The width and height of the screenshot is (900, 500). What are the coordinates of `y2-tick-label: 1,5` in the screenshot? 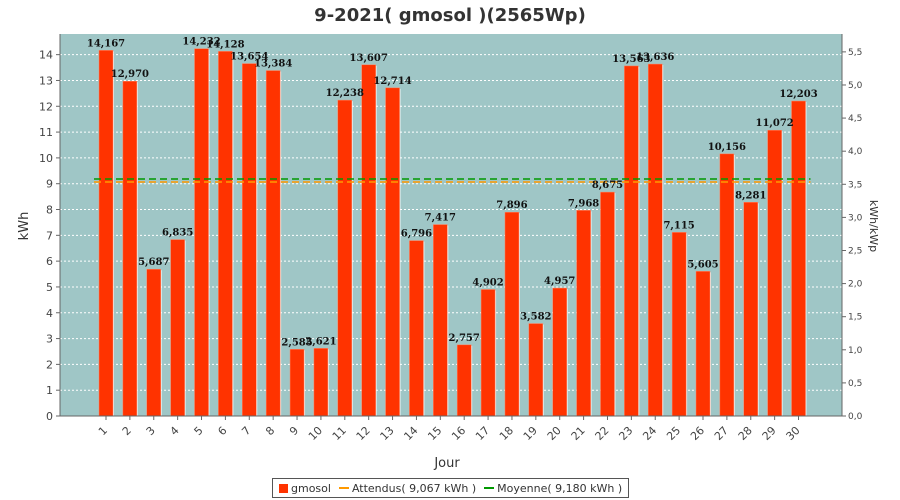 It's located at (855, 318).